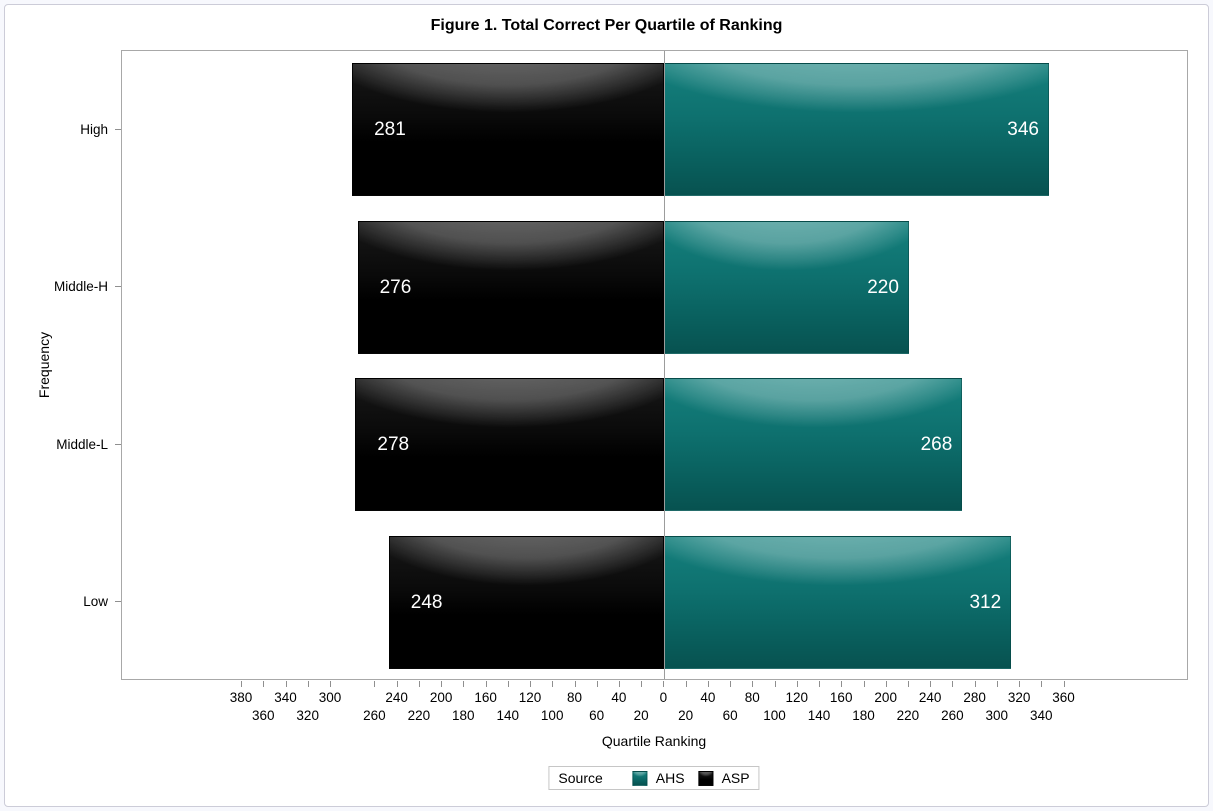 The height and width of the screenshot is (811, 1213). What do you see at coordinates (241, 697) in the screenshot?
I see `x-tick-label: 380` at bounding box center [241, 697].